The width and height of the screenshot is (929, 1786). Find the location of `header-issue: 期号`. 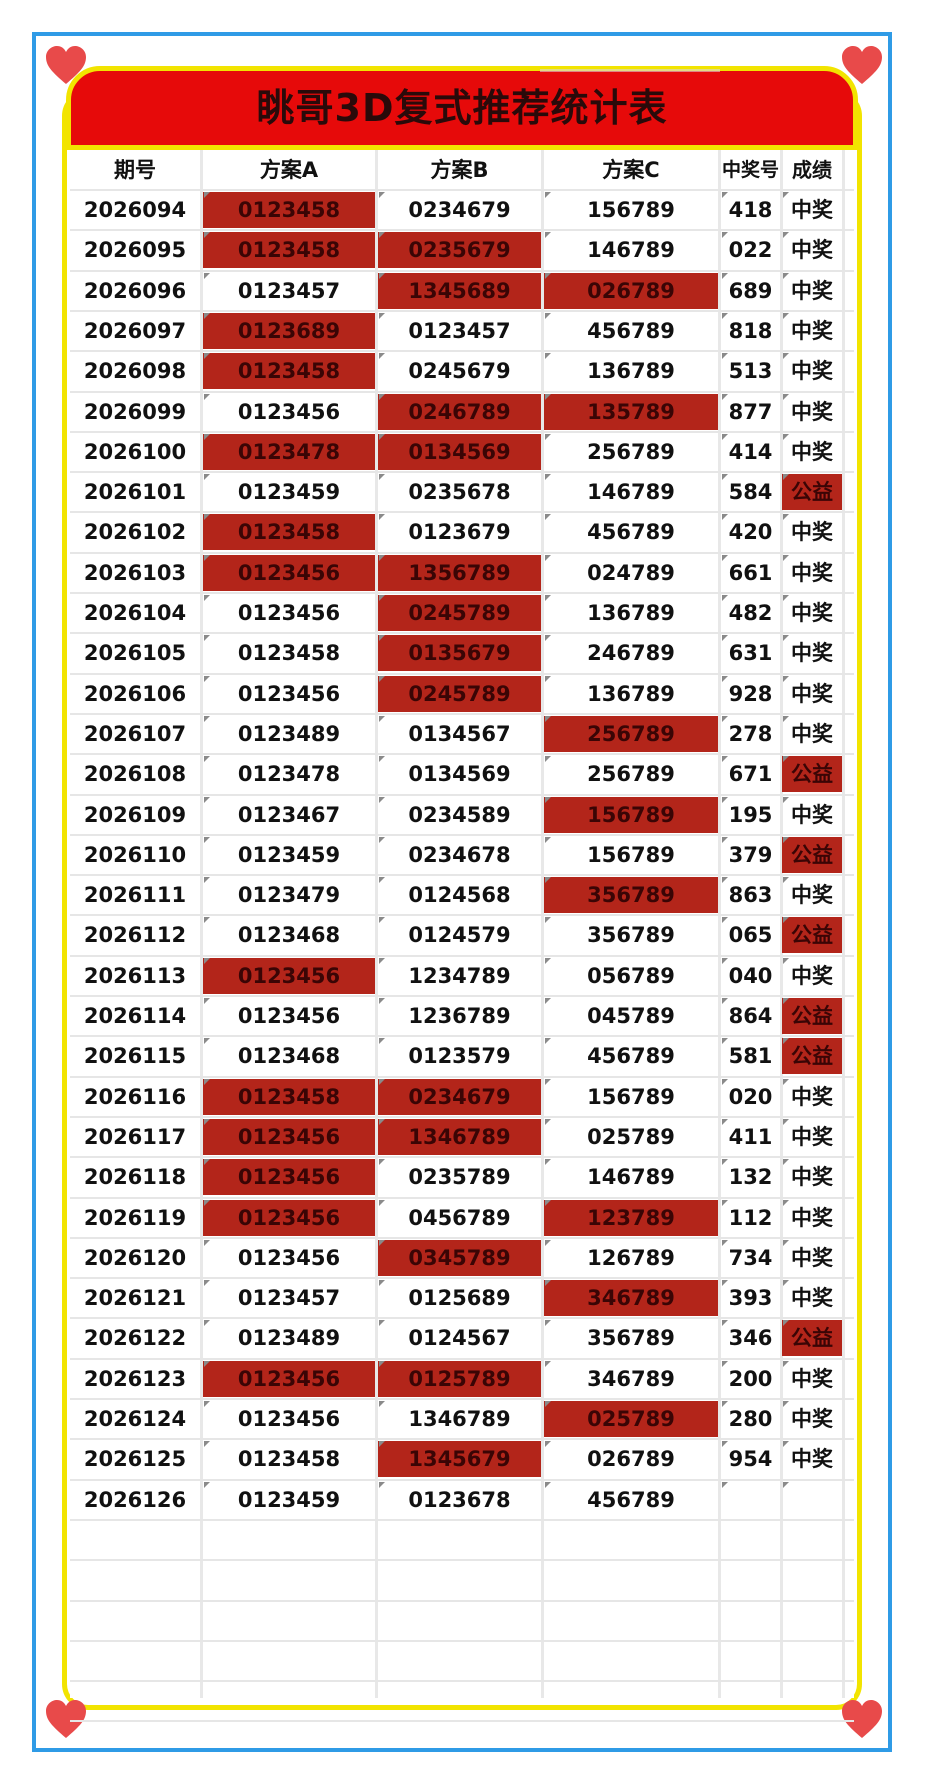

header-issue: 期号 is located at coordinates (135, 170).